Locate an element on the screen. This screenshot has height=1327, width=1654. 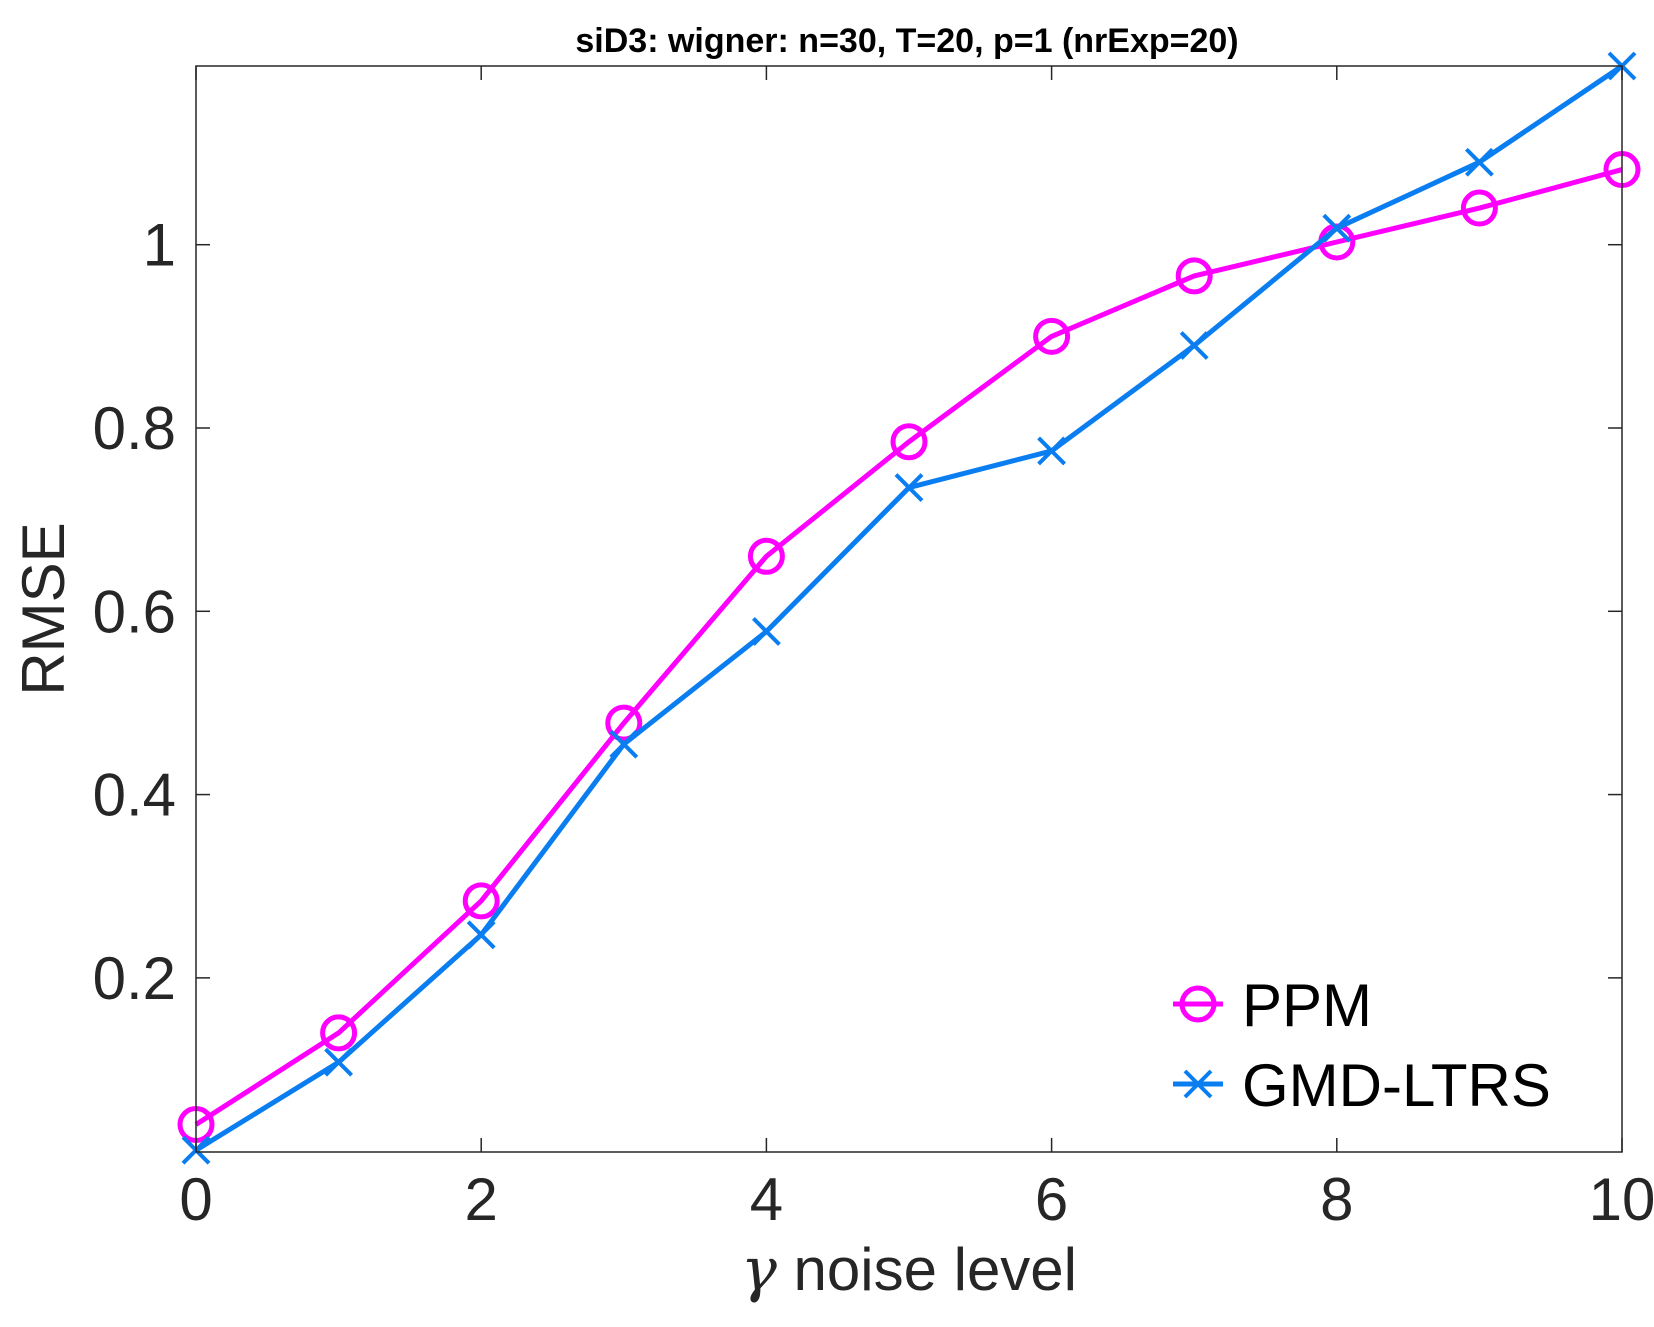
x-tick-label: 0 is located at coordinates (195, 1199).